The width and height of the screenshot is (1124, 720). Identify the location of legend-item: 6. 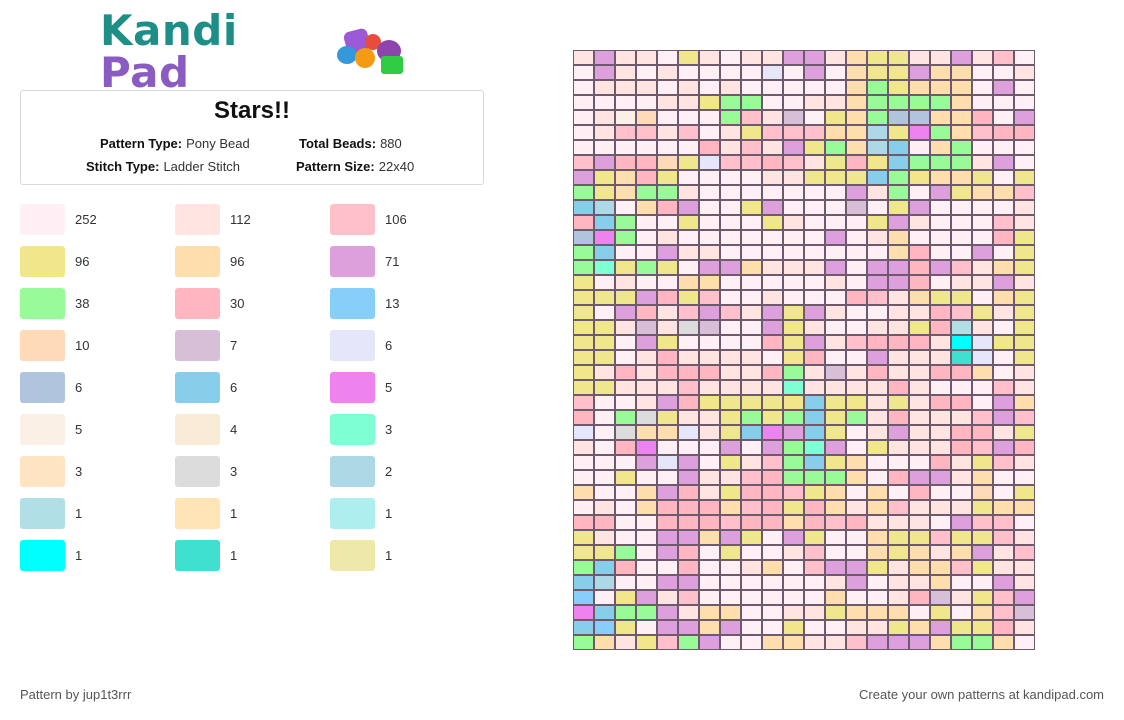
(51, 387).